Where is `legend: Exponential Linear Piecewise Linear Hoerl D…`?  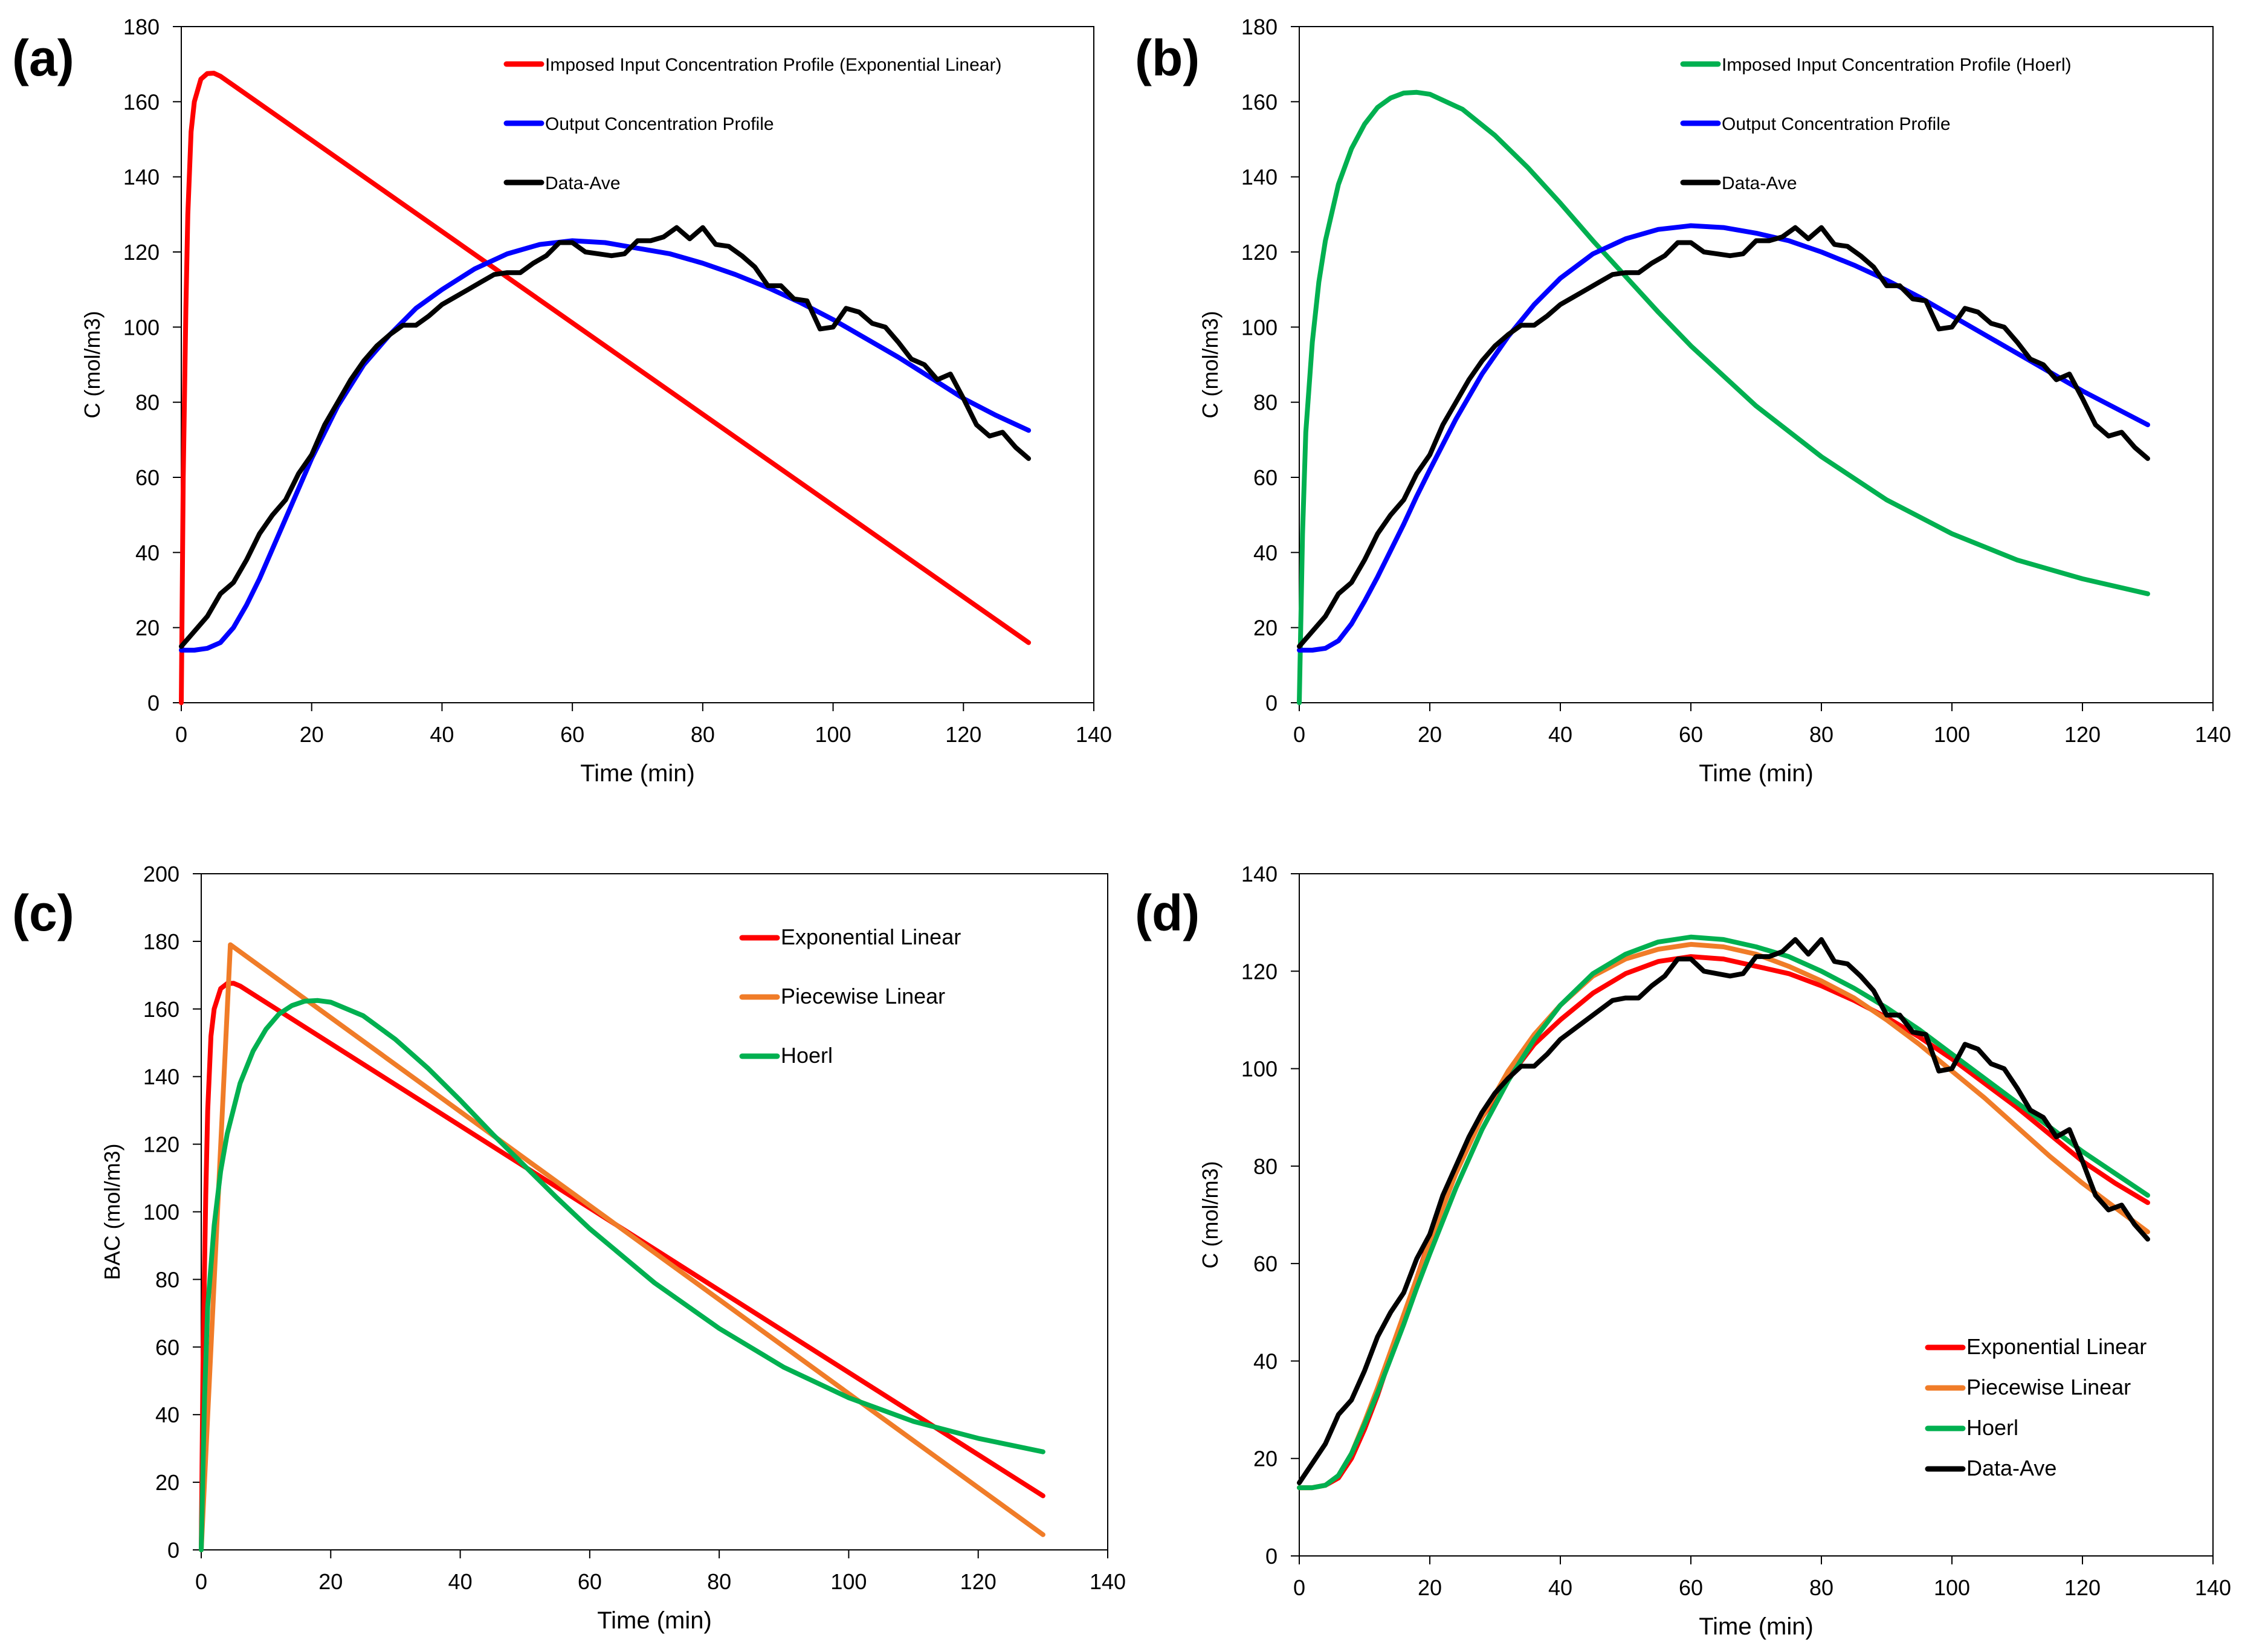
legend: Exponential Linear Piecewise Linear Hoerl D… is located at coordinates (2036, 1407).